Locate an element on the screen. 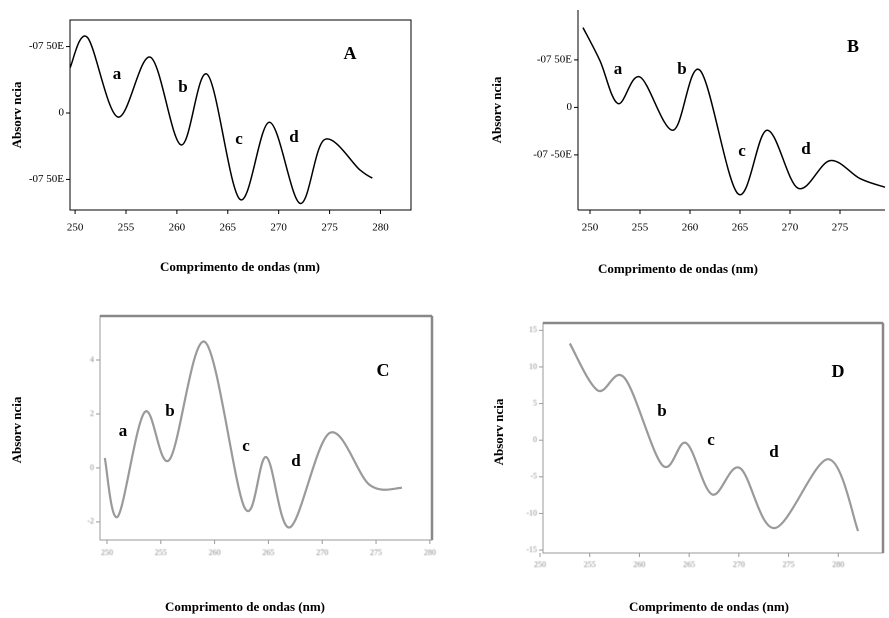 Image resolution: width=889 pixels, height=618 pixels. panel-label: D is located at coordinates (838, 371).